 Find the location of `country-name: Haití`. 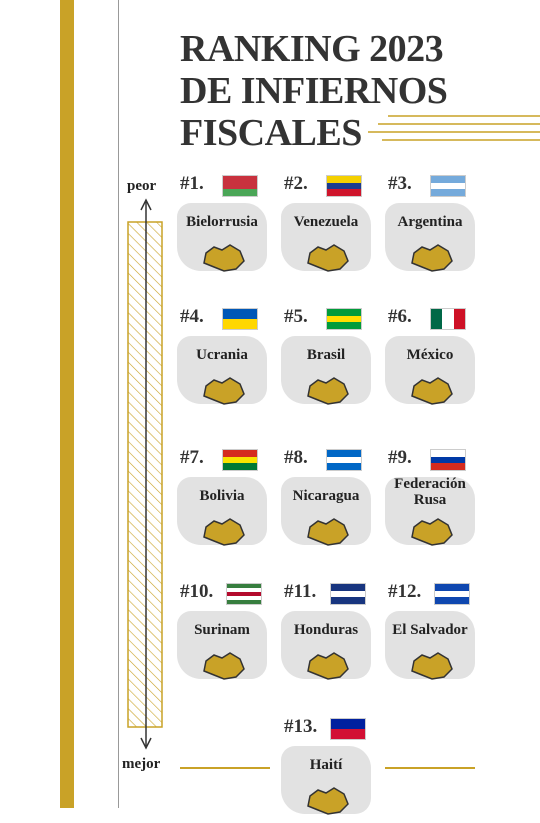

country-name: Haití is located at coordinates (326, 765).